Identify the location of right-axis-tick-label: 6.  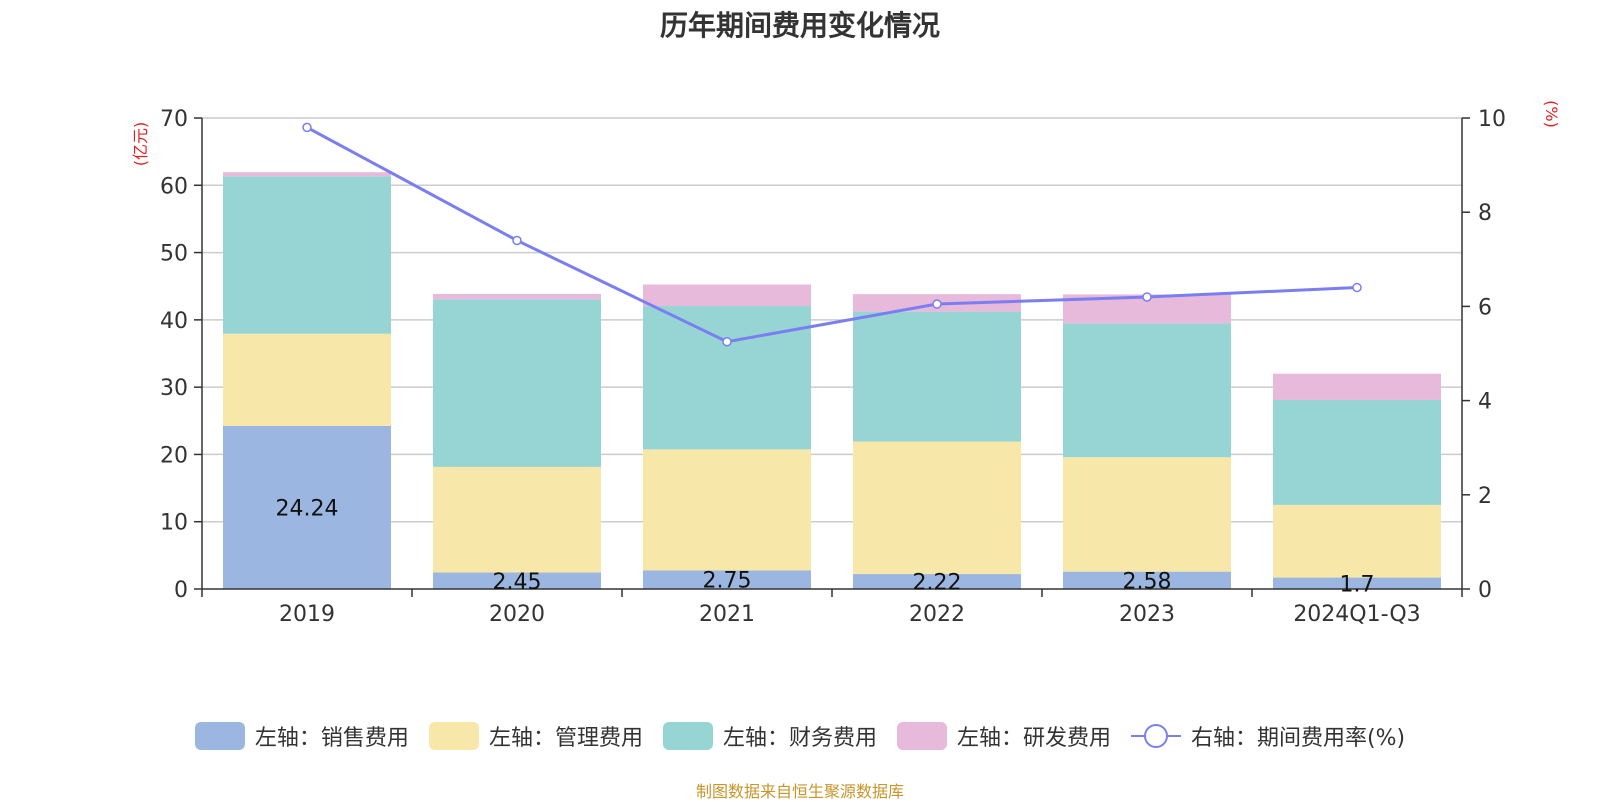
(1485, 307).